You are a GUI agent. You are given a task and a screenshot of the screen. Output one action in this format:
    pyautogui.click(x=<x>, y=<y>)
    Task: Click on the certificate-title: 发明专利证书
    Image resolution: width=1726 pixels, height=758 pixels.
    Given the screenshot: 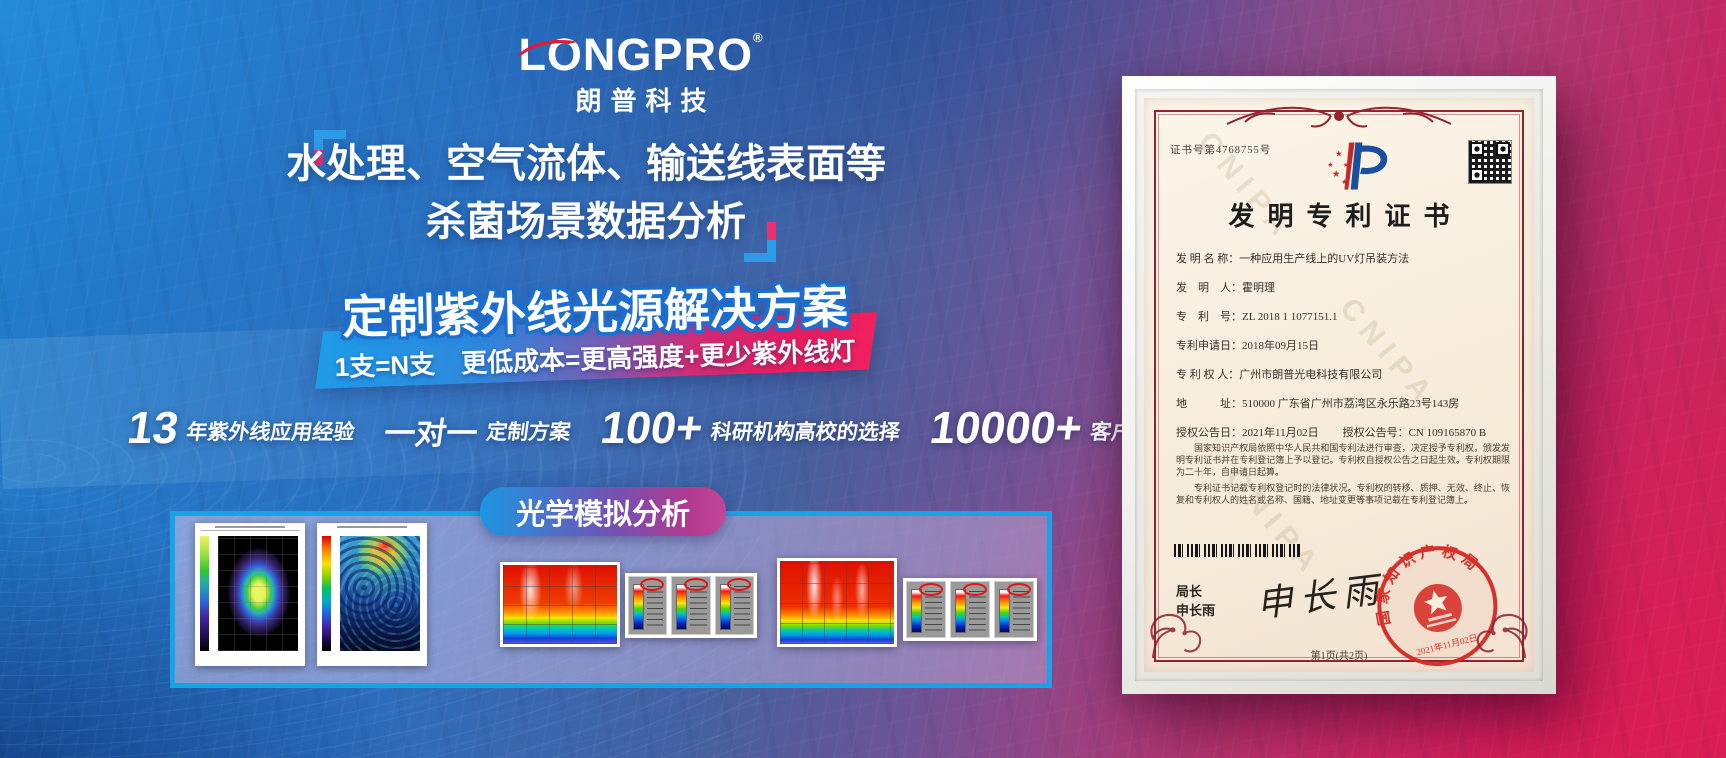 What is the action you would take?
    pyautogui.click(x=1345, y=216)
    